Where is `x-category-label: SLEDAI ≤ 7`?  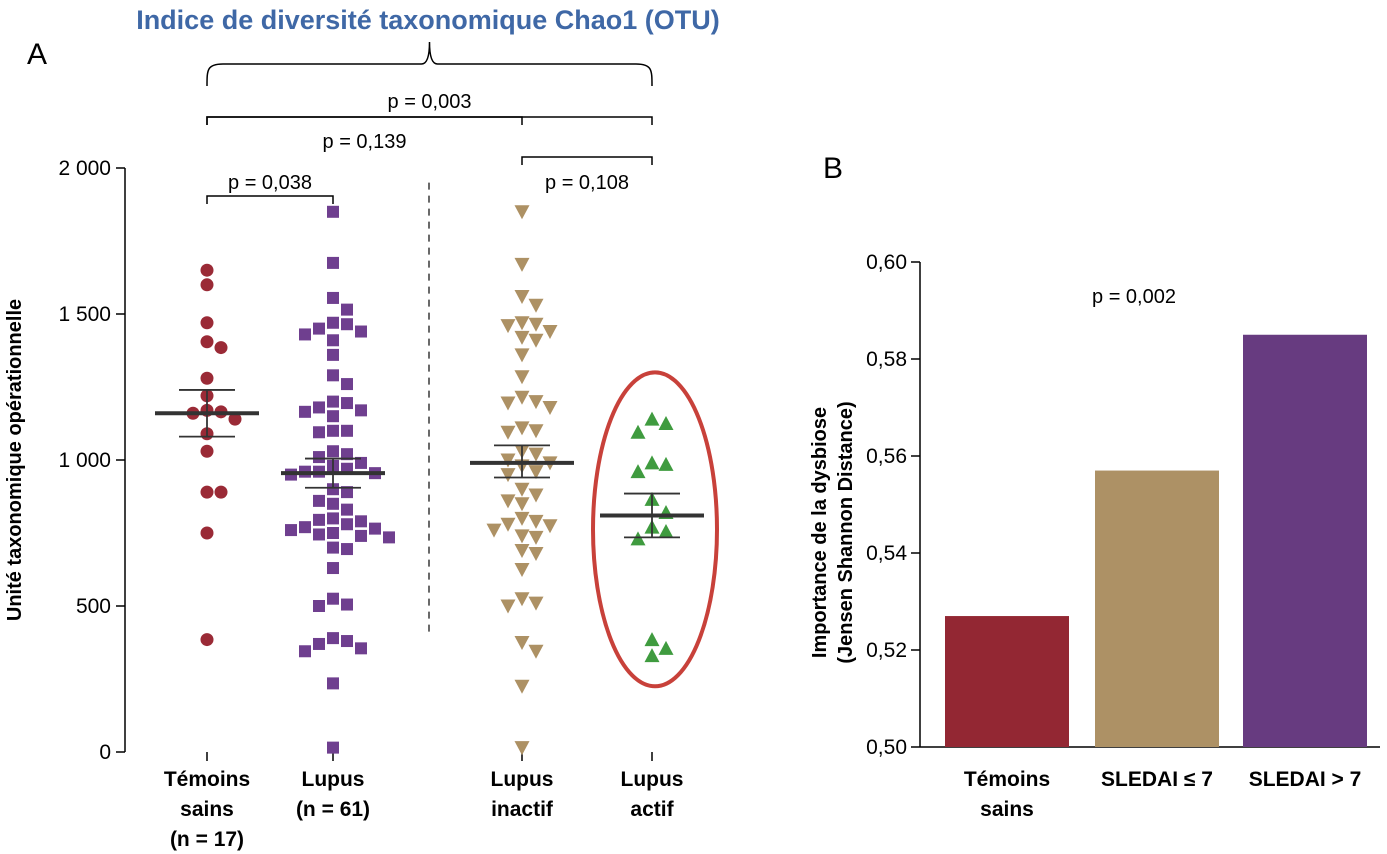 x-category-label: SLEDAI ≤ 7 is located at coordinates (1157, 779).